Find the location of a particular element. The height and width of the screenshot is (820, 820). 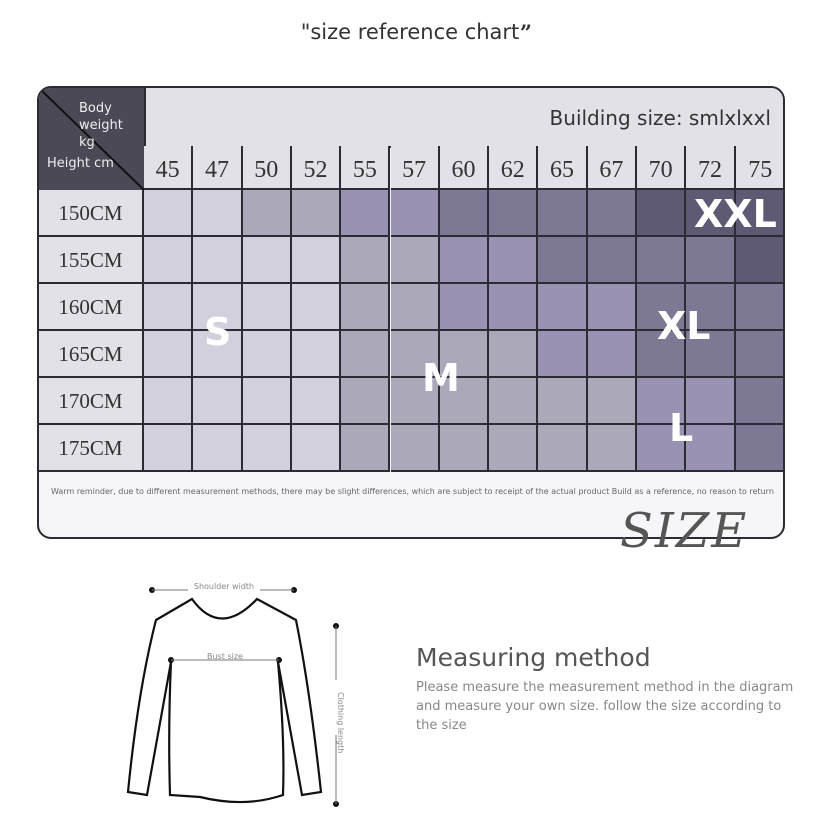

shirt-diagram: Shoulder width Bust size Clothing length is located at coordinates (235, 694).